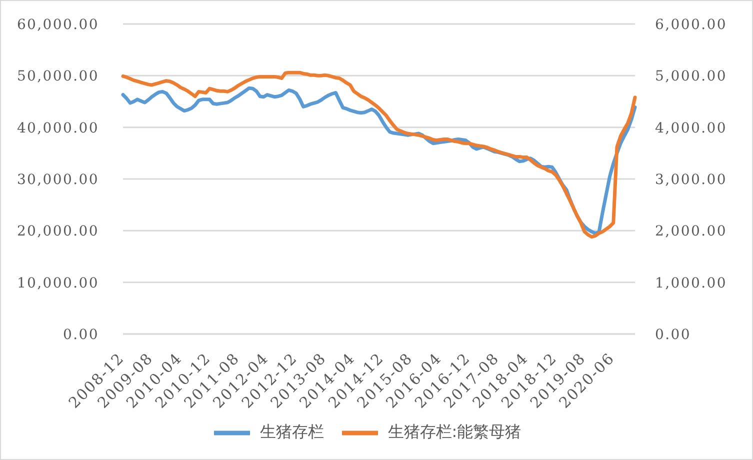  I want to click on y-tick-label: 40,000.00, so click(57, 128).